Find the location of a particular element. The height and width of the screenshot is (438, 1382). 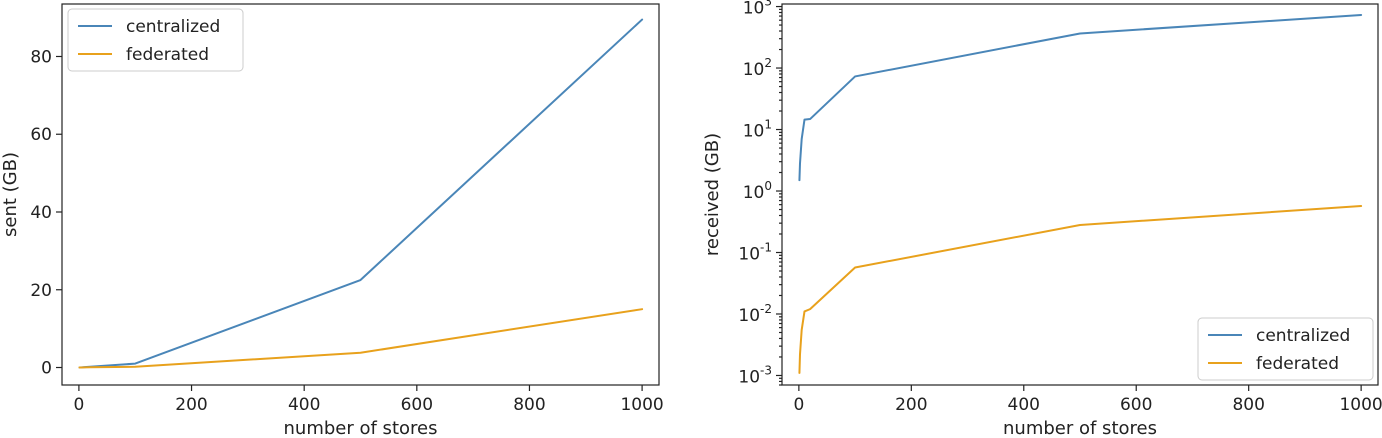

left-x-tick-label: 0 is located at coordinates (78, 405).